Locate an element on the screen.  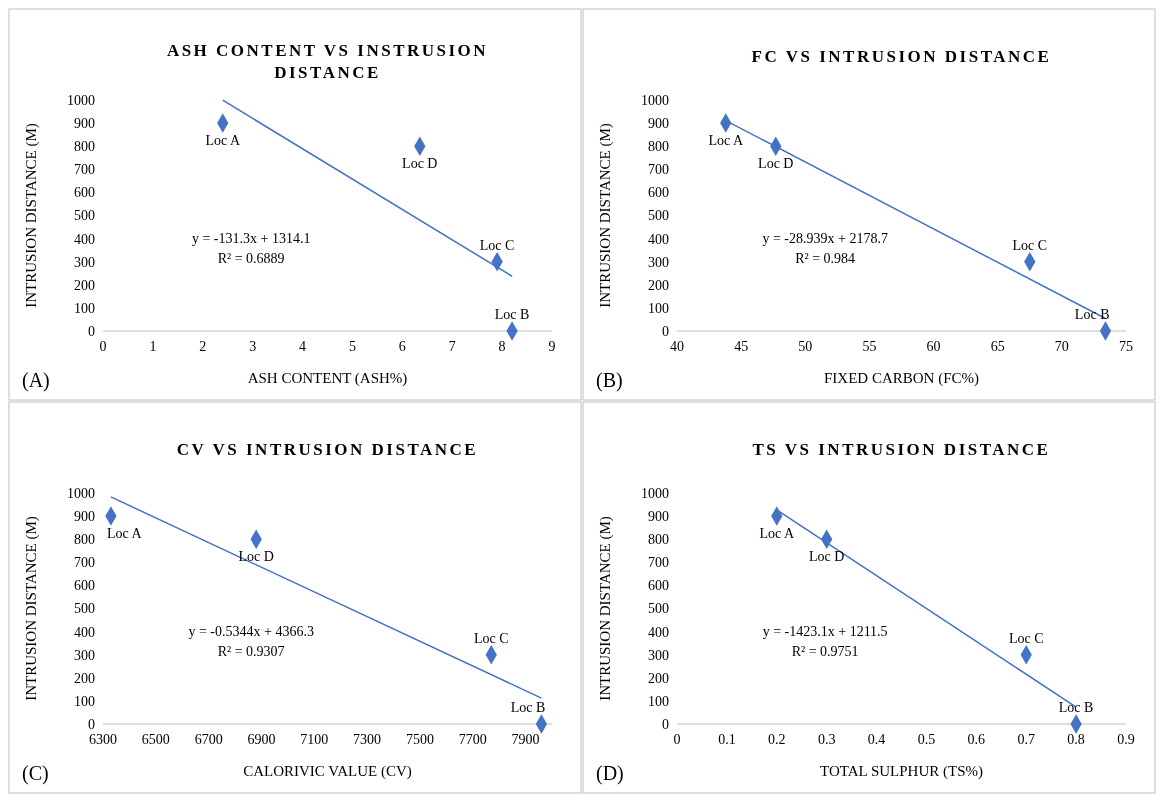
x-tick-label: 2 is located at coordinates (203, 346).